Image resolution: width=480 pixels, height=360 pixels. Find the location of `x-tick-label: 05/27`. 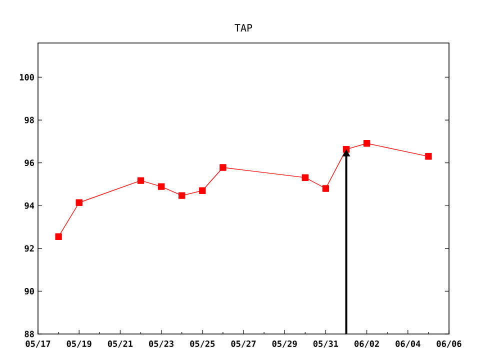

x-tick-label: 05/27 is located at coordinates (243, 344).